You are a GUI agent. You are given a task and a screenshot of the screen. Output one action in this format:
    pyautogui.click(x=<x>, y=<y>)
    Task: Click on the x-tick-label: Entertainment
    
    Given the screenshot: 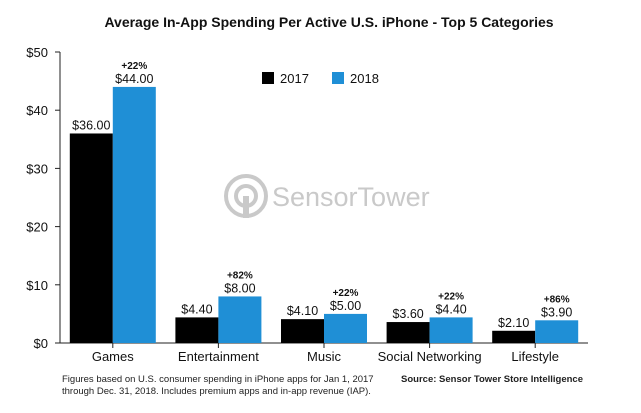 What is the action you would take?
    pyautogui.click(x=218, y=356)
    